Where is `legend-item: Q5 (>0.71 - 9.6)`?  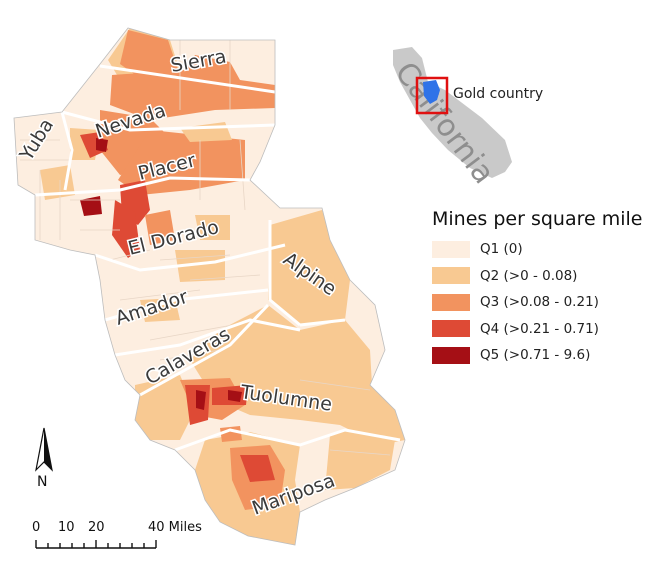
legend-item: Q5 (>0.71 - 9.6) is located at coordinates (539, 355).